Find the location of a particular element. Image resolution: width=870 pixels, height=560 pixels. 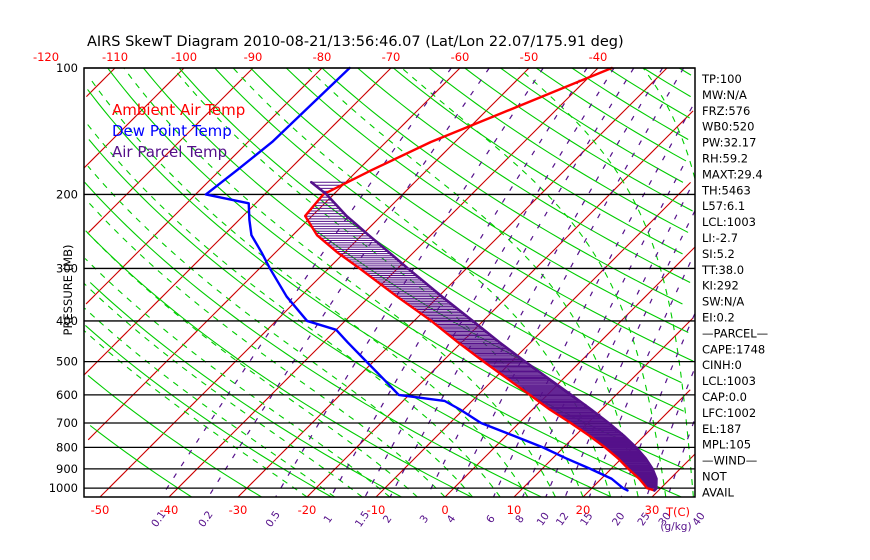

top-temp-tick: -60 is located at coordinates (460, 57).